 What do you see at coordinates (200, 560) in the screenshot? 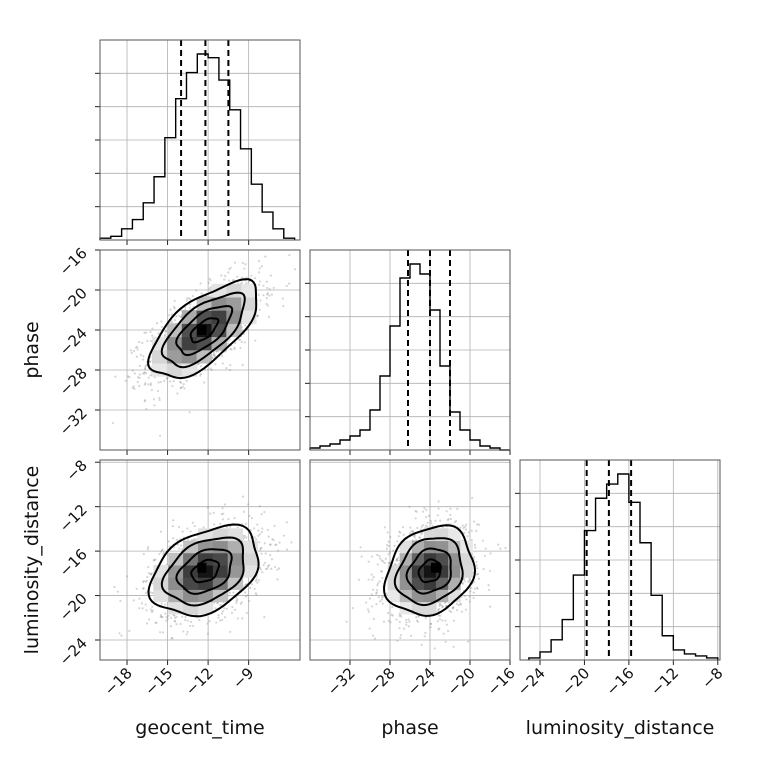
I see `panel-content` at bounding box center [200, 560].